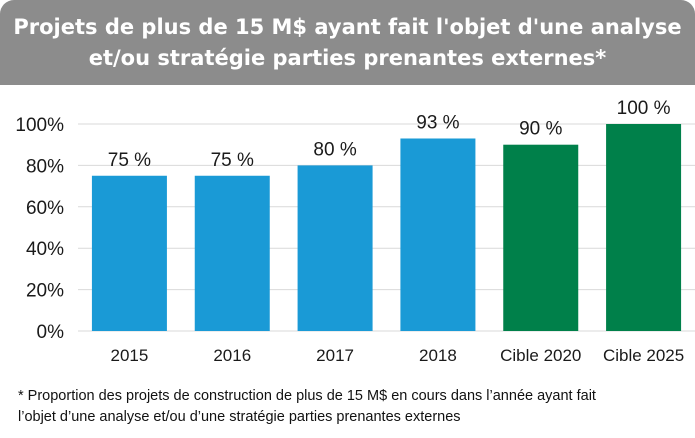 The height and width of the screenshot is (438, 695). What do you see at coordinates (438, 355) in the screenshot?
I see `x-tick-label: 2018` at bounding box center [438, 355].